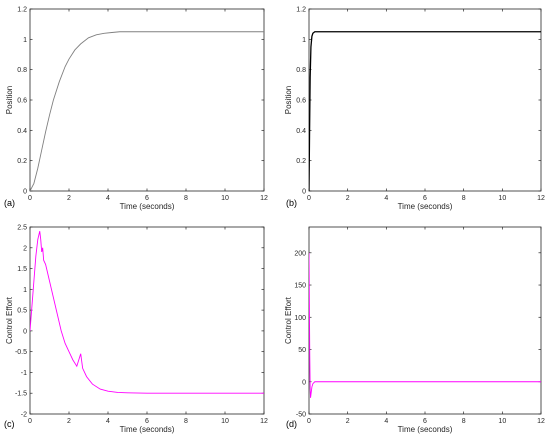 Image resolution: width=550 pixels, height=435 pixels. I want to click on y-tick-label: -1.5, so click(21, 394).